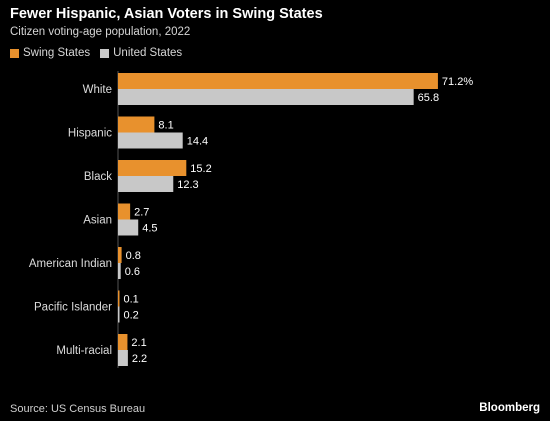 The width and height of the screenshot is (550, 421). I want to click on data-label-swing-states-multi-racial: 2.1, so click(138, 343).